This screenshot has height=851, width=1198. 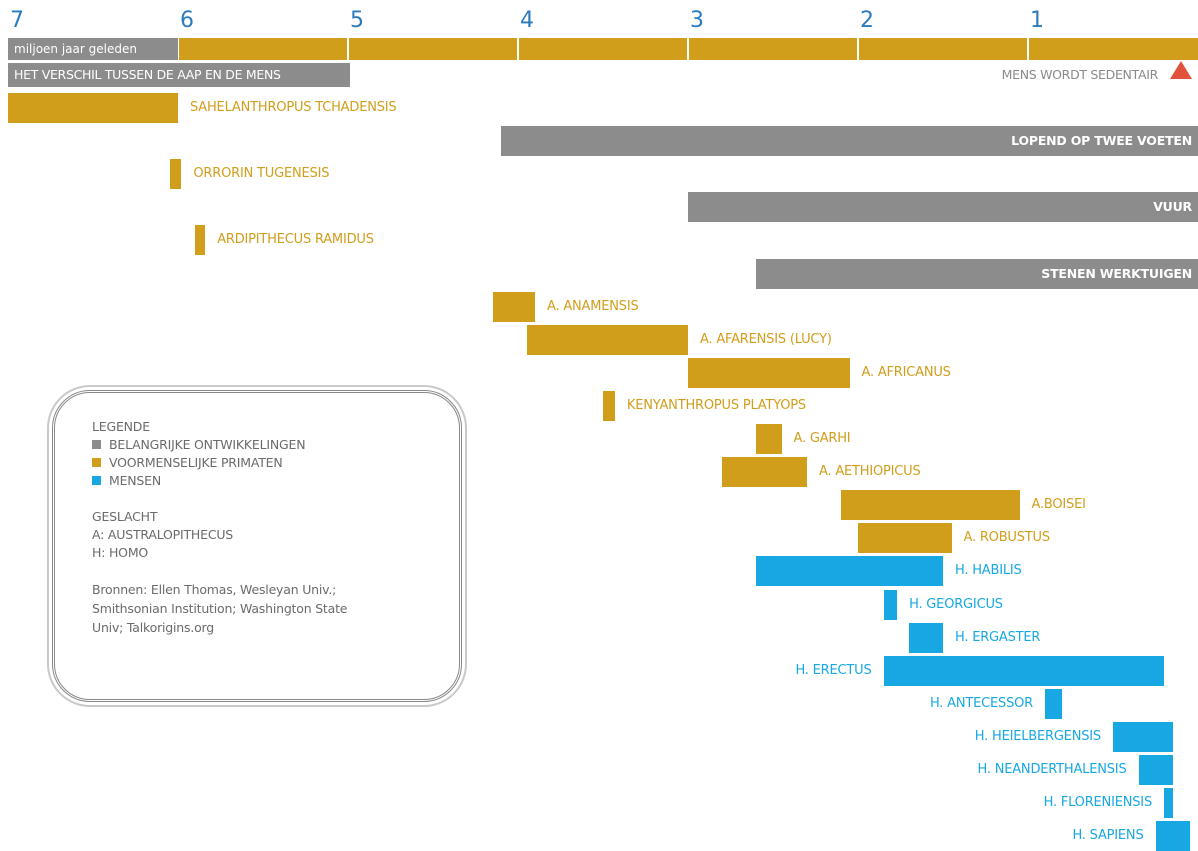 What do you see at coordinates (1007, 537) in the screenshot?
I see `timeline-bar-label: A. ROBUSTUS` at bounding box center [1007, 537].